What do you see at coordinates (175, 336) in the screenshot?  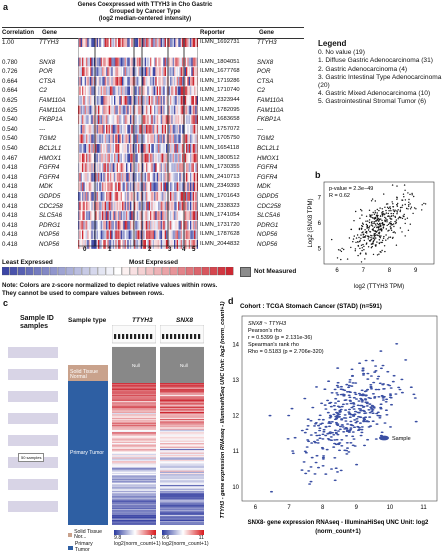 I see `exon-mark` at bounding box center [175, 336].